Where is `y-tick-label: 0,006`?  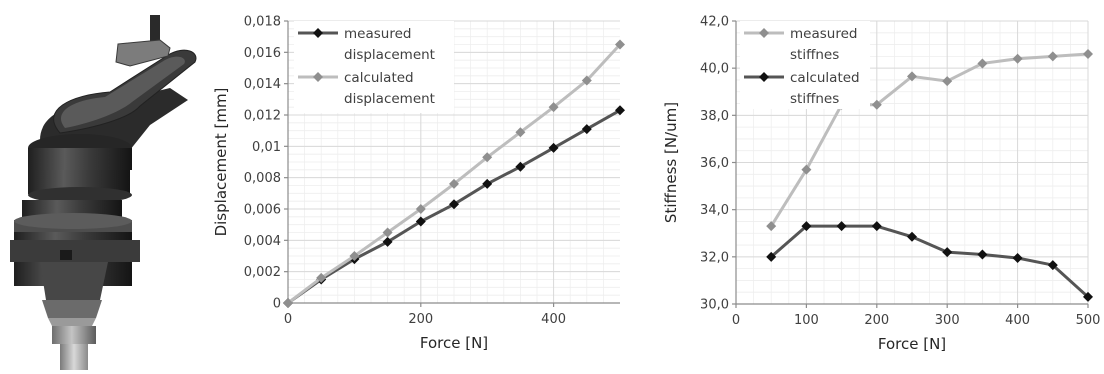 y-tick-label: 0,006 is located at coordinates (262, 210).